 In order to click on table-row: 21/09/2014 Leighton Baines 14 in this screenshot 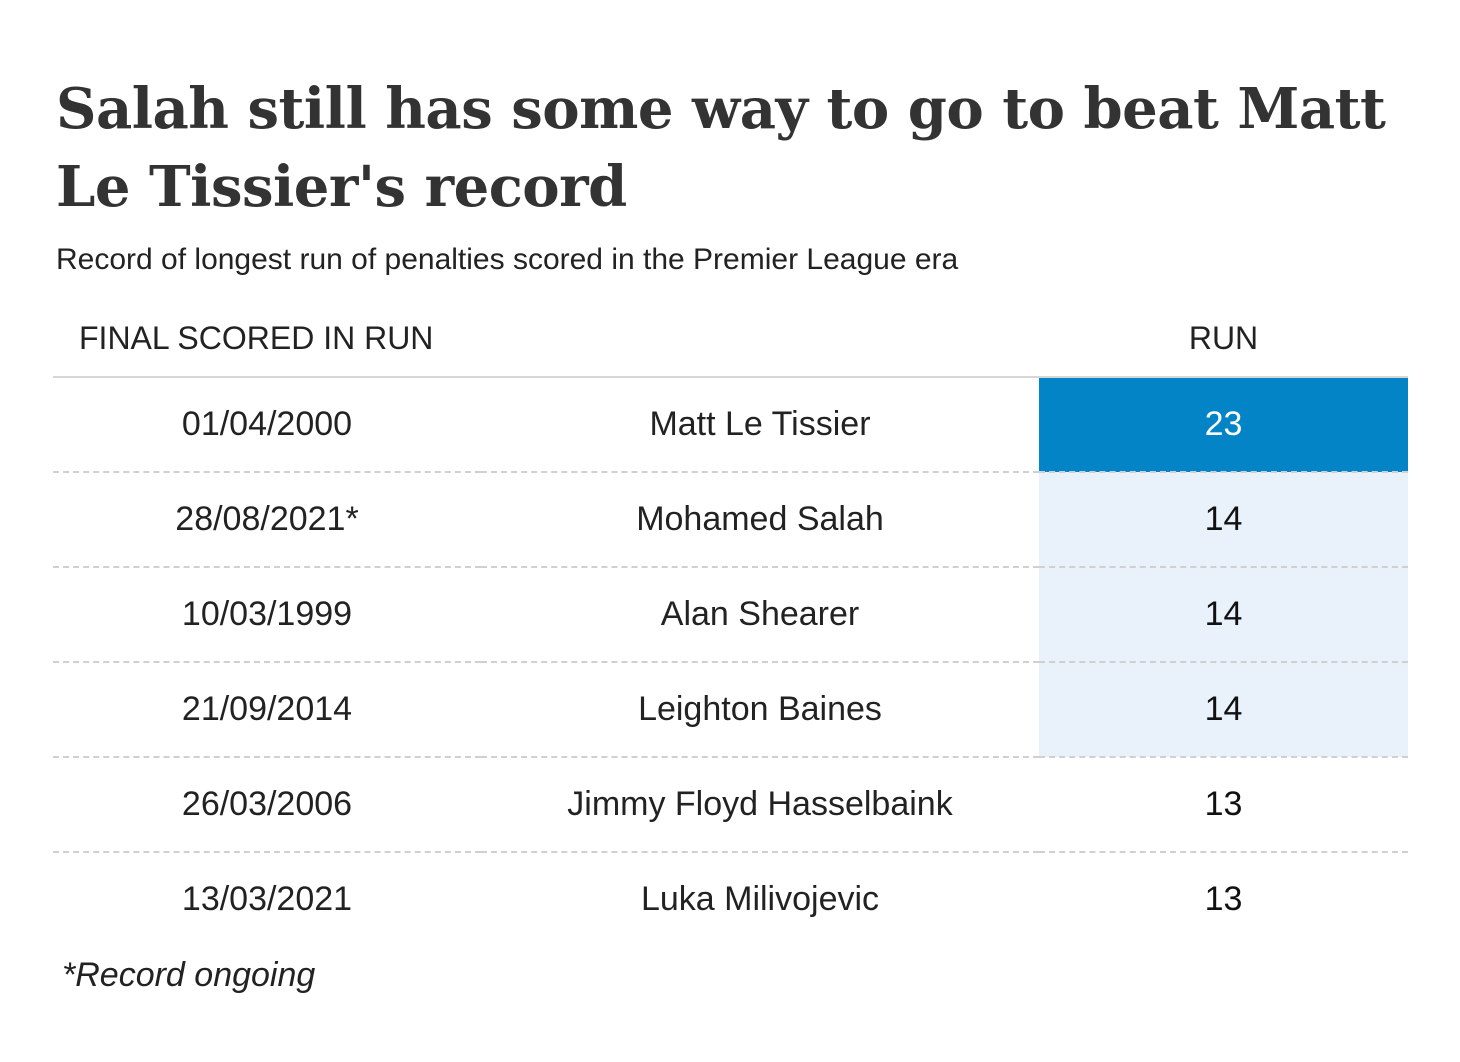, I will do `click(730, 710)`.